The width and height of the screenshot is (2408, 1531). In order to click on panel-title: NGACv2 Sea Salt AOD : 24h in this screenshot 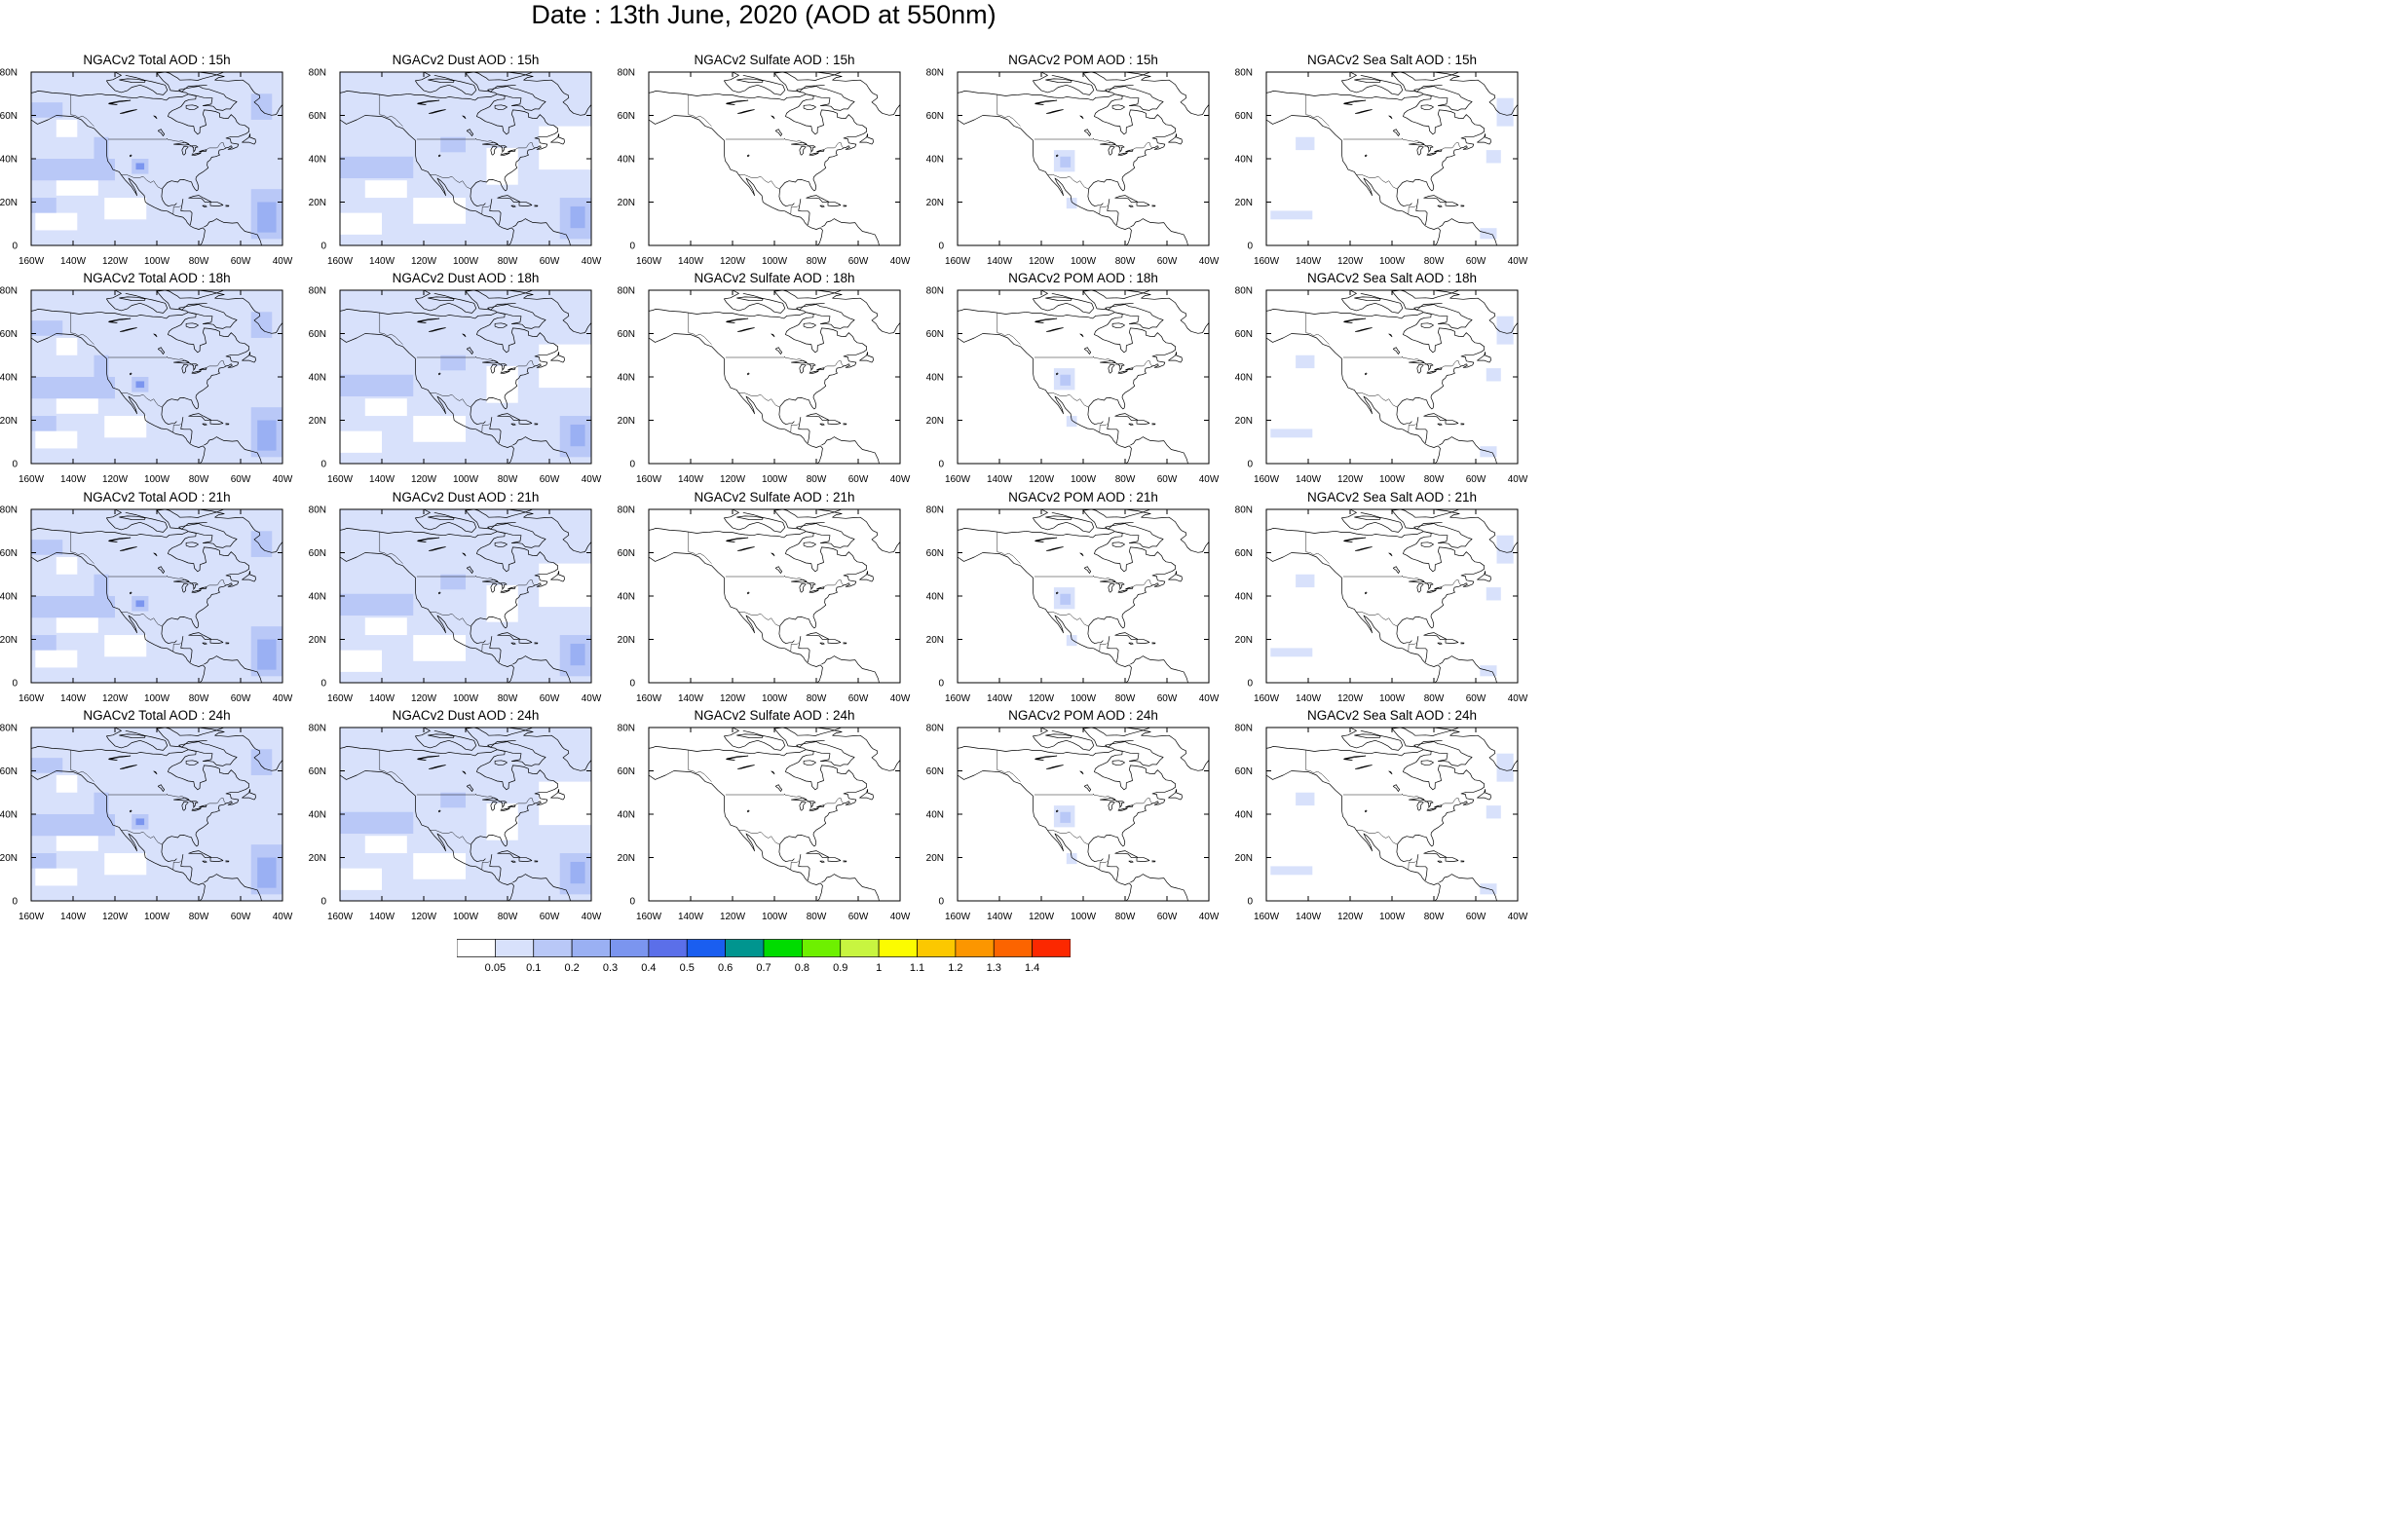, I will do `click(1392, 715)`.